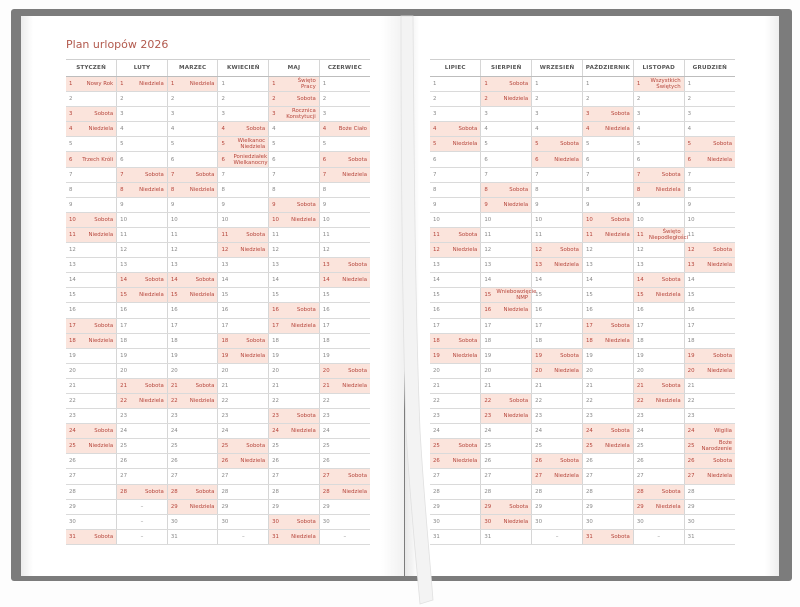  Describe the element at coordinates (709, 431) in the screenshot. I see `day-cell: 24 Wigilia` at that location.